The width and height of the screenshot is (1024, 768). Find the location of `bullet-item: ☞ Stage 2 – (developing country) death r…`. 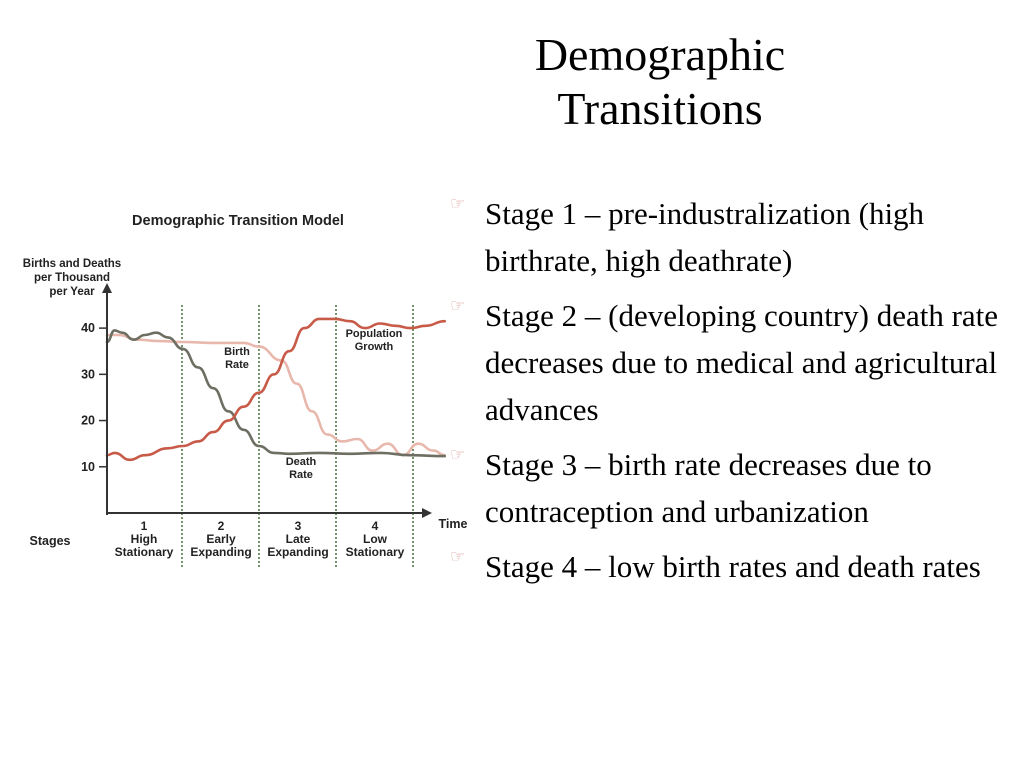

bullet-item: ☞ Stage 2 – (developing country) death r… is located at coordinates (730, 362).